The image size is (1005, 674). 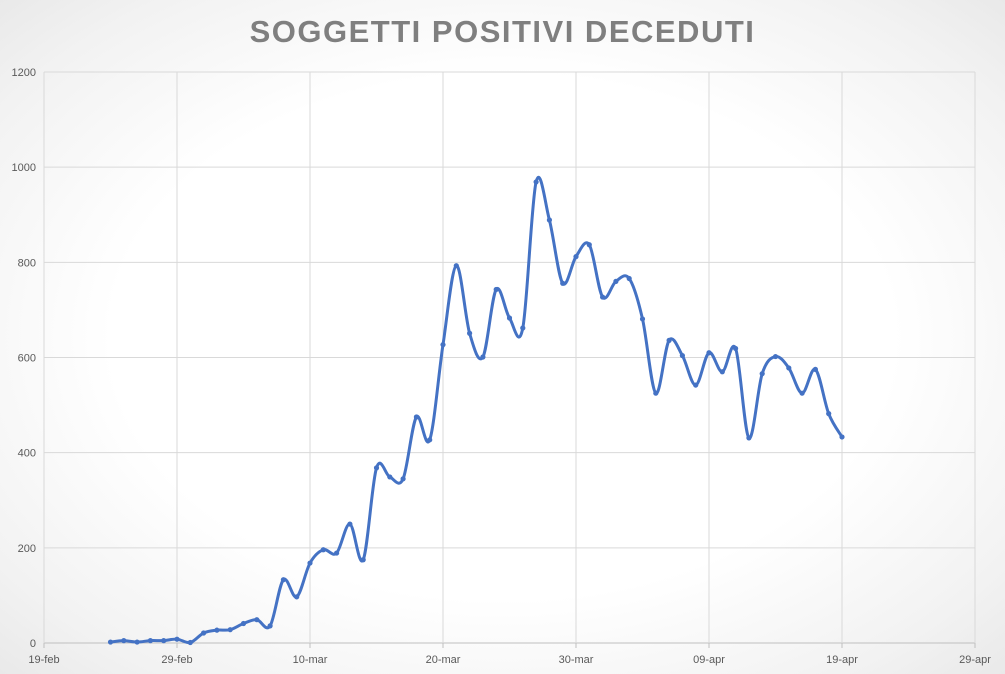 I want to click on y-tick-label: 800, so click(x=27, y=263).